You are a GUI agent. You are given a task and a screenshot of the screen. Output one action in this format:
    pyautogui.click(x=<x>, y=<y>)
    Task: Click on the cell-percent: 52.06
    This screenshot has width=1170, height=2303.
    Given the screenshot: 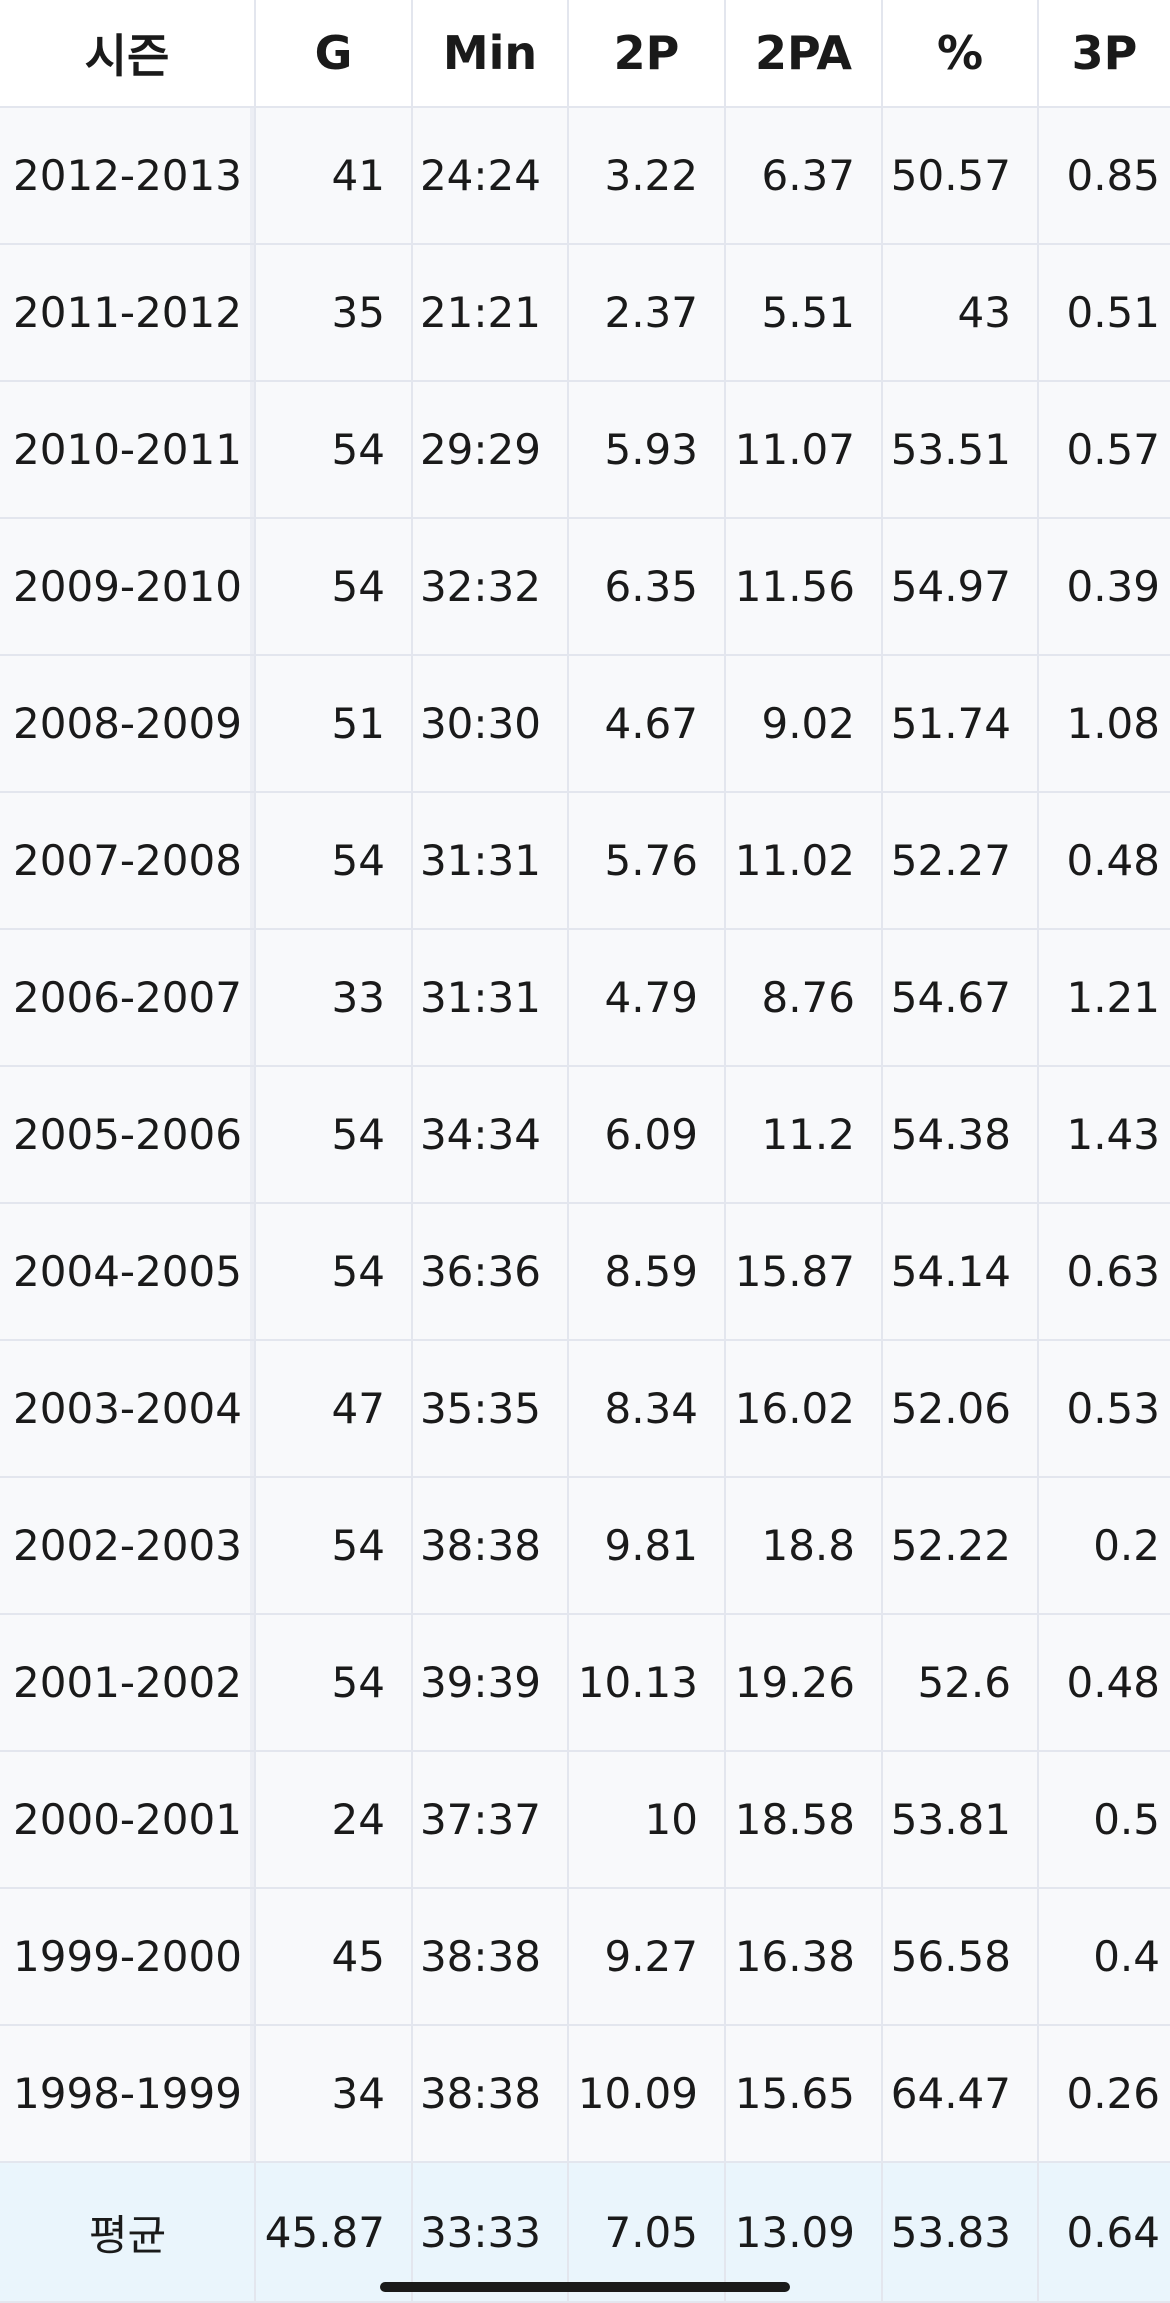 What is the action you would take?
    pyautogui.click(x=960, y=1408)
    